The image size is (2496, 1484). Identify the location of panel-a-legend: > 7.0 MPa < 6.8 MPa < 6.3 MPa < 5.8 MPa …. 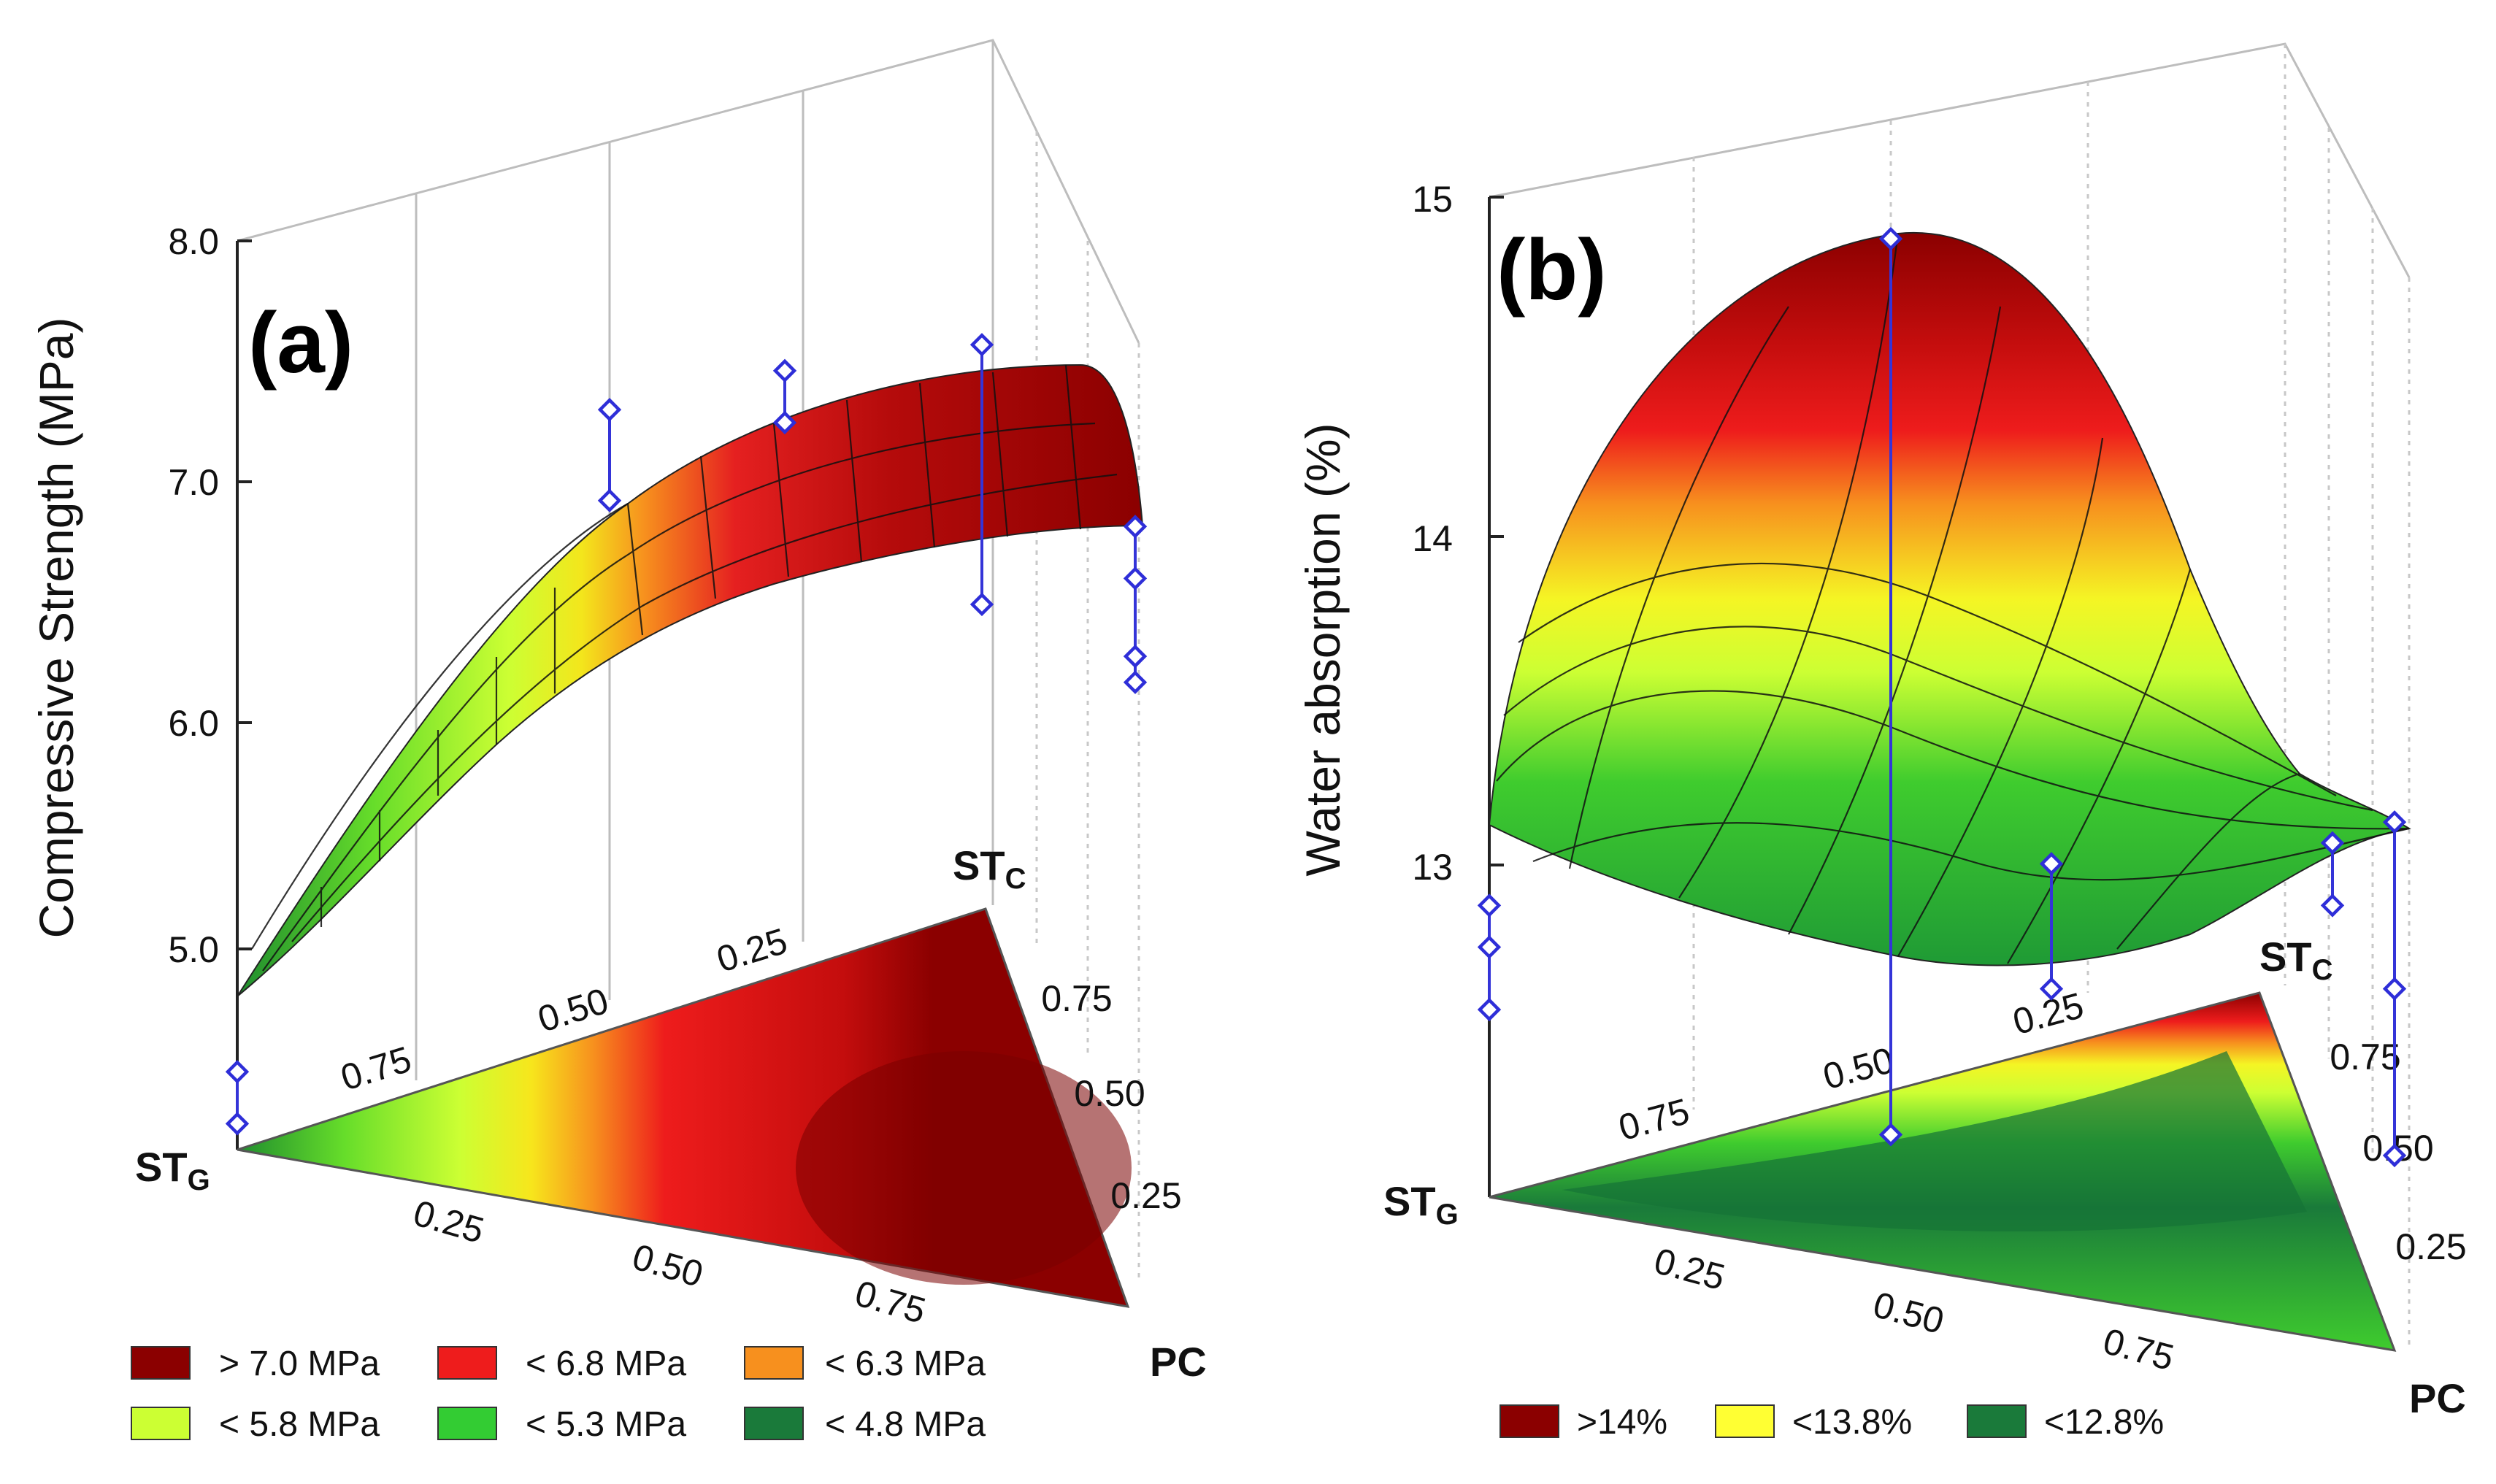
(558, 1394).